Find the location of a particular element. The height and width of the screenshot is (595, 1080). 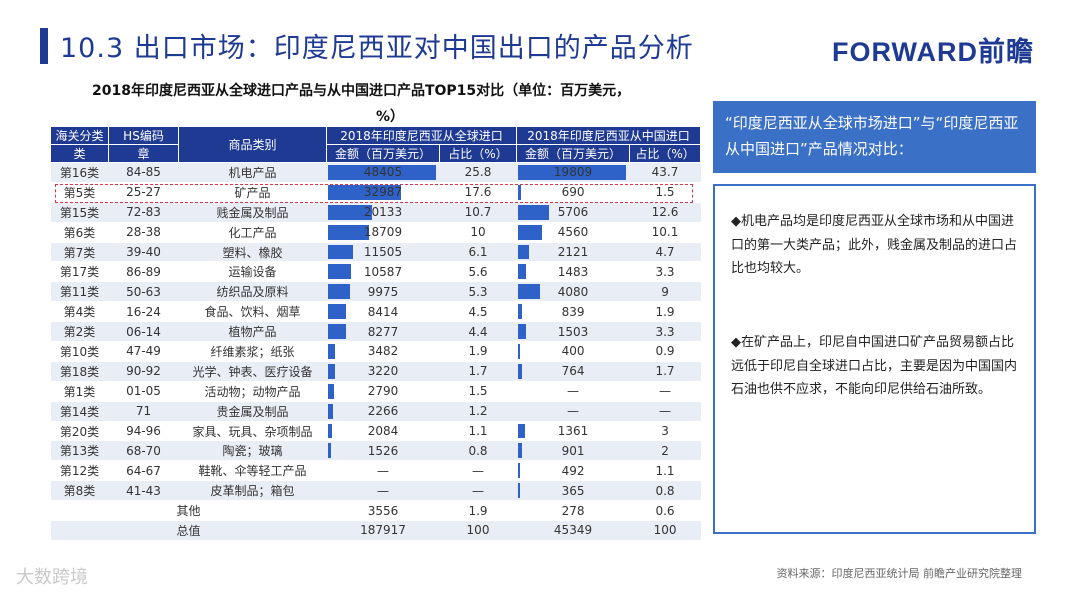

row-china-amount: 19809 is located at coordinates (573, 172).